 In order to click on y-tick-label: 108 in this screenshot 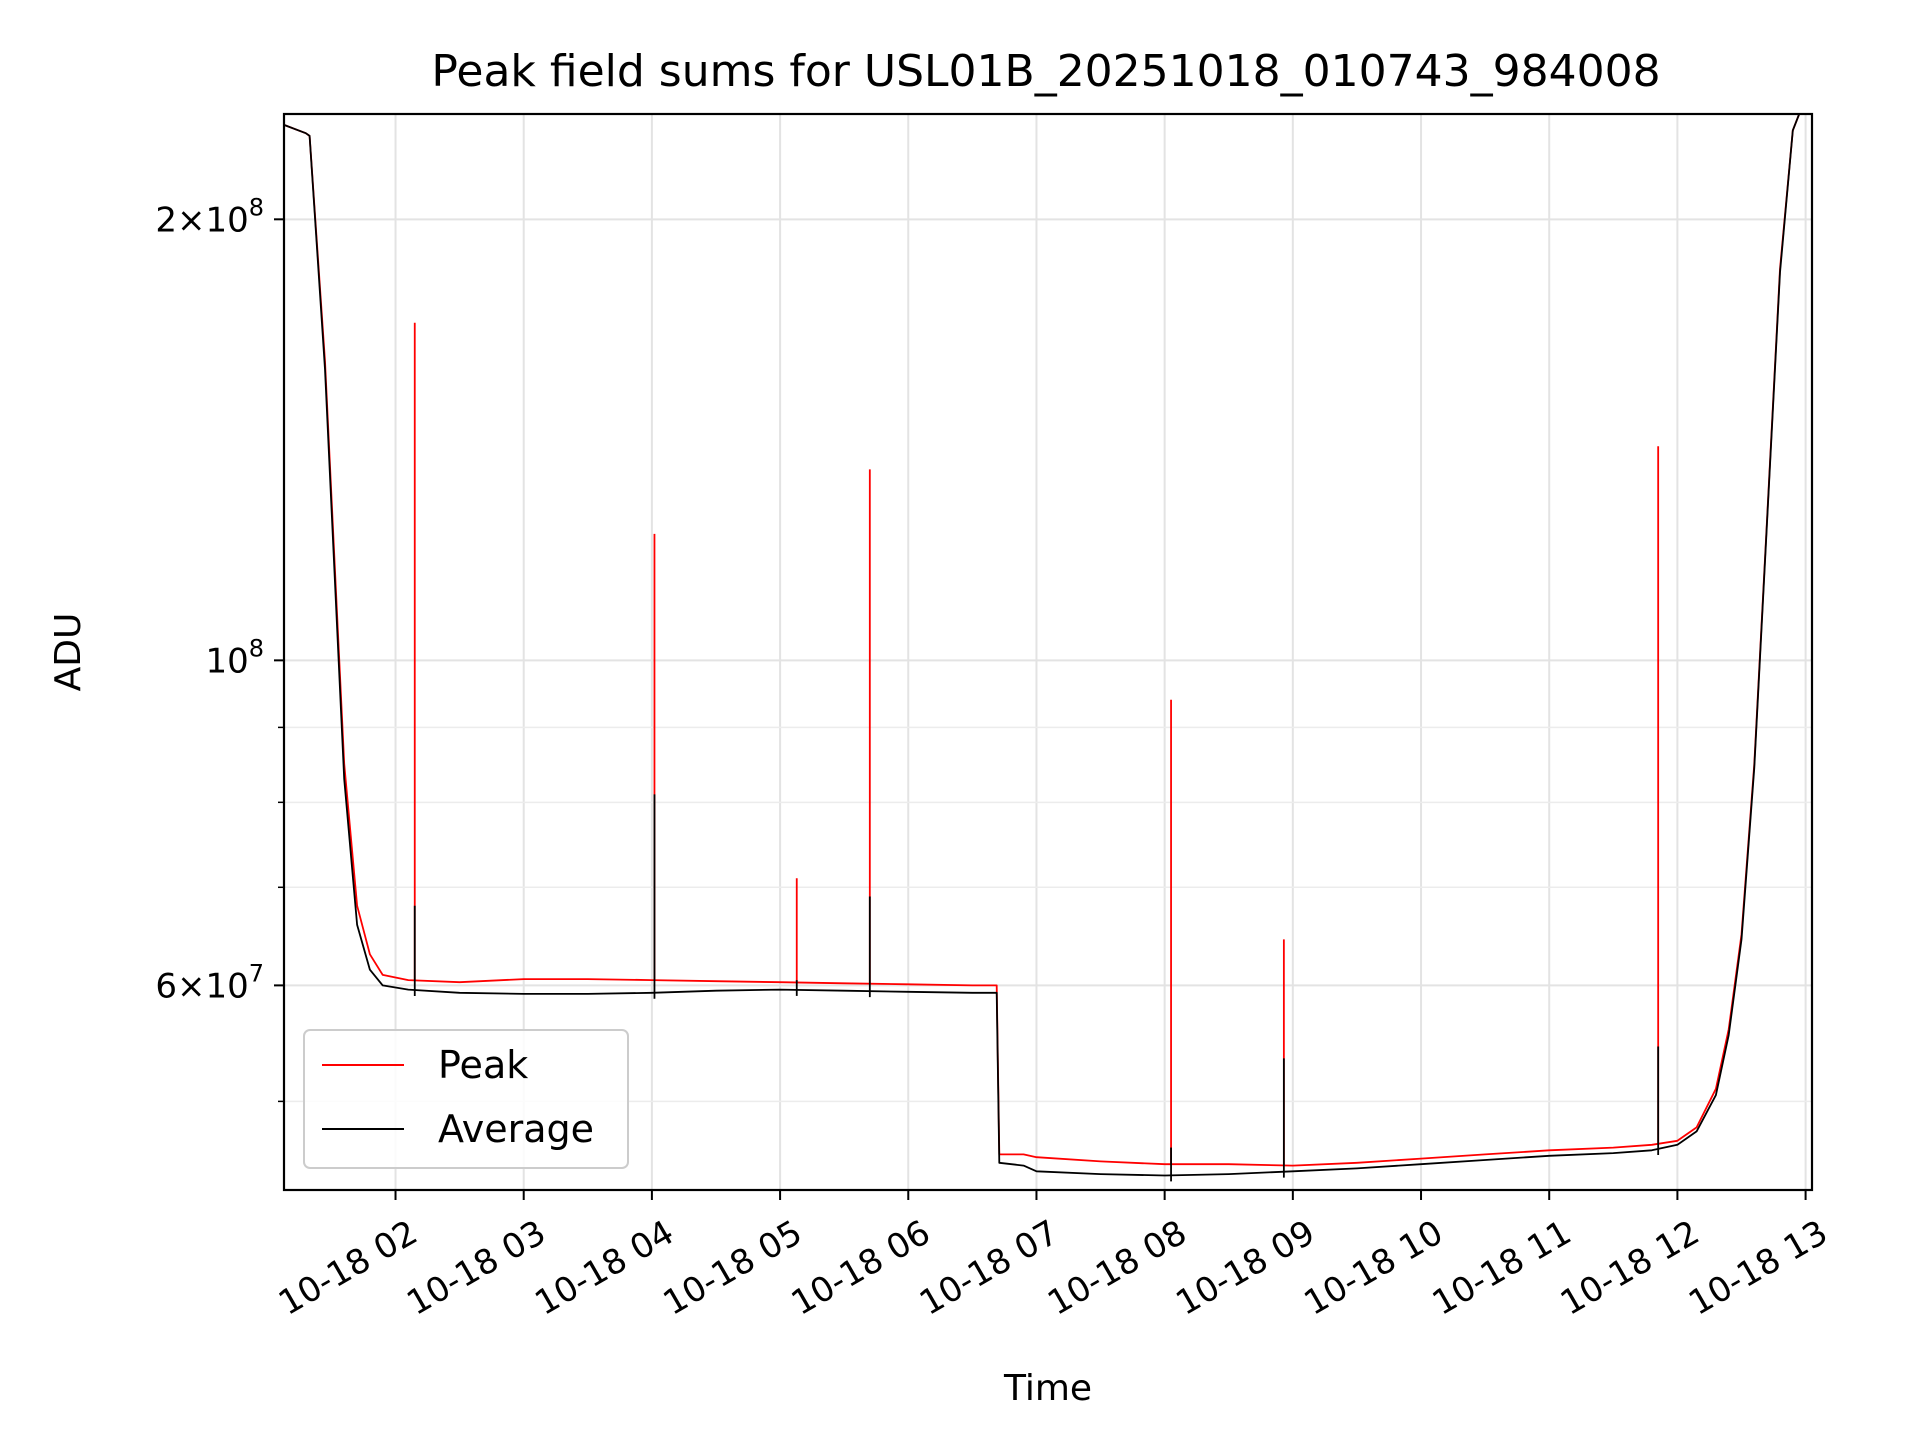, I will do `click(234, 657)`.